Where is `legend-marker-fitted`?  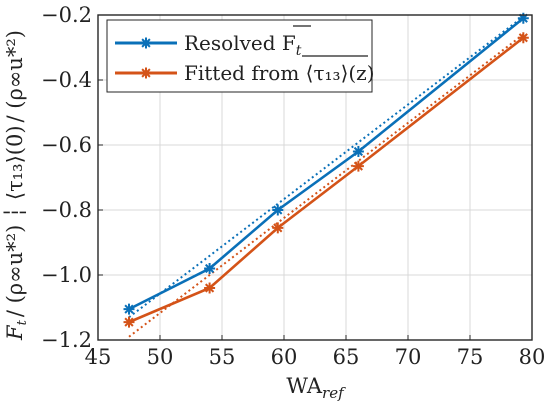 legend-marker-fitted is located at coordinates (146, 73).